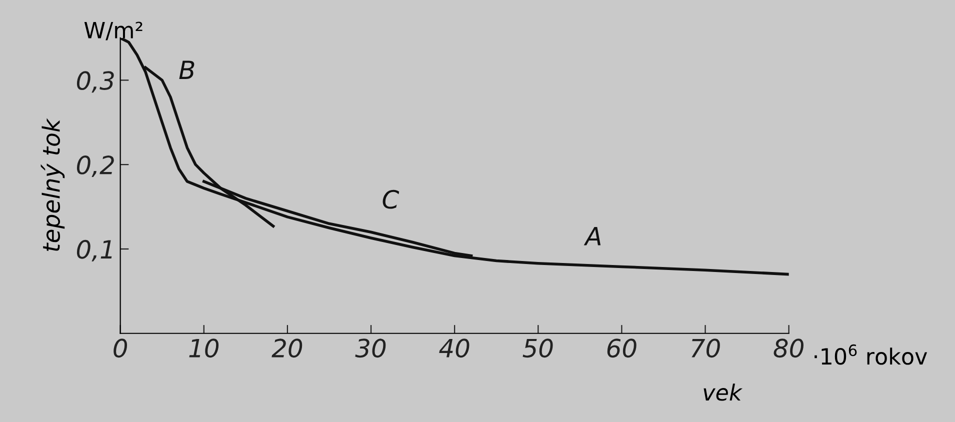  Describe the element at coordinates (95, 82) in the screenshot. I see `y-tick-label: 0,3` at that location.